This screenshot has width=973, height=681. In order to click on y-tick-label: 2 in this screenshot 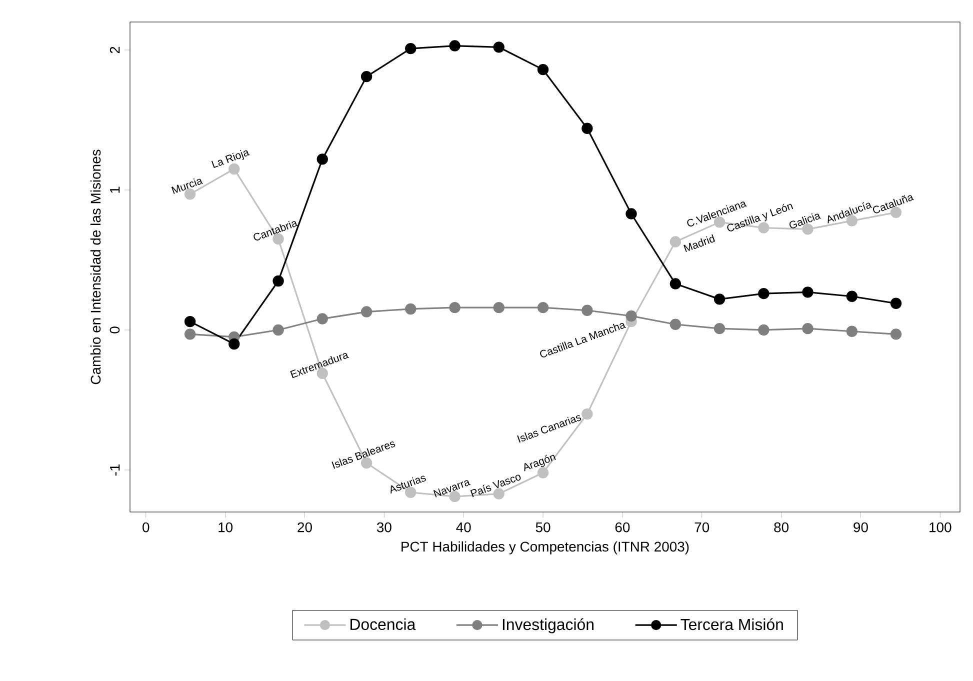, I will do `click(115, 50)`.